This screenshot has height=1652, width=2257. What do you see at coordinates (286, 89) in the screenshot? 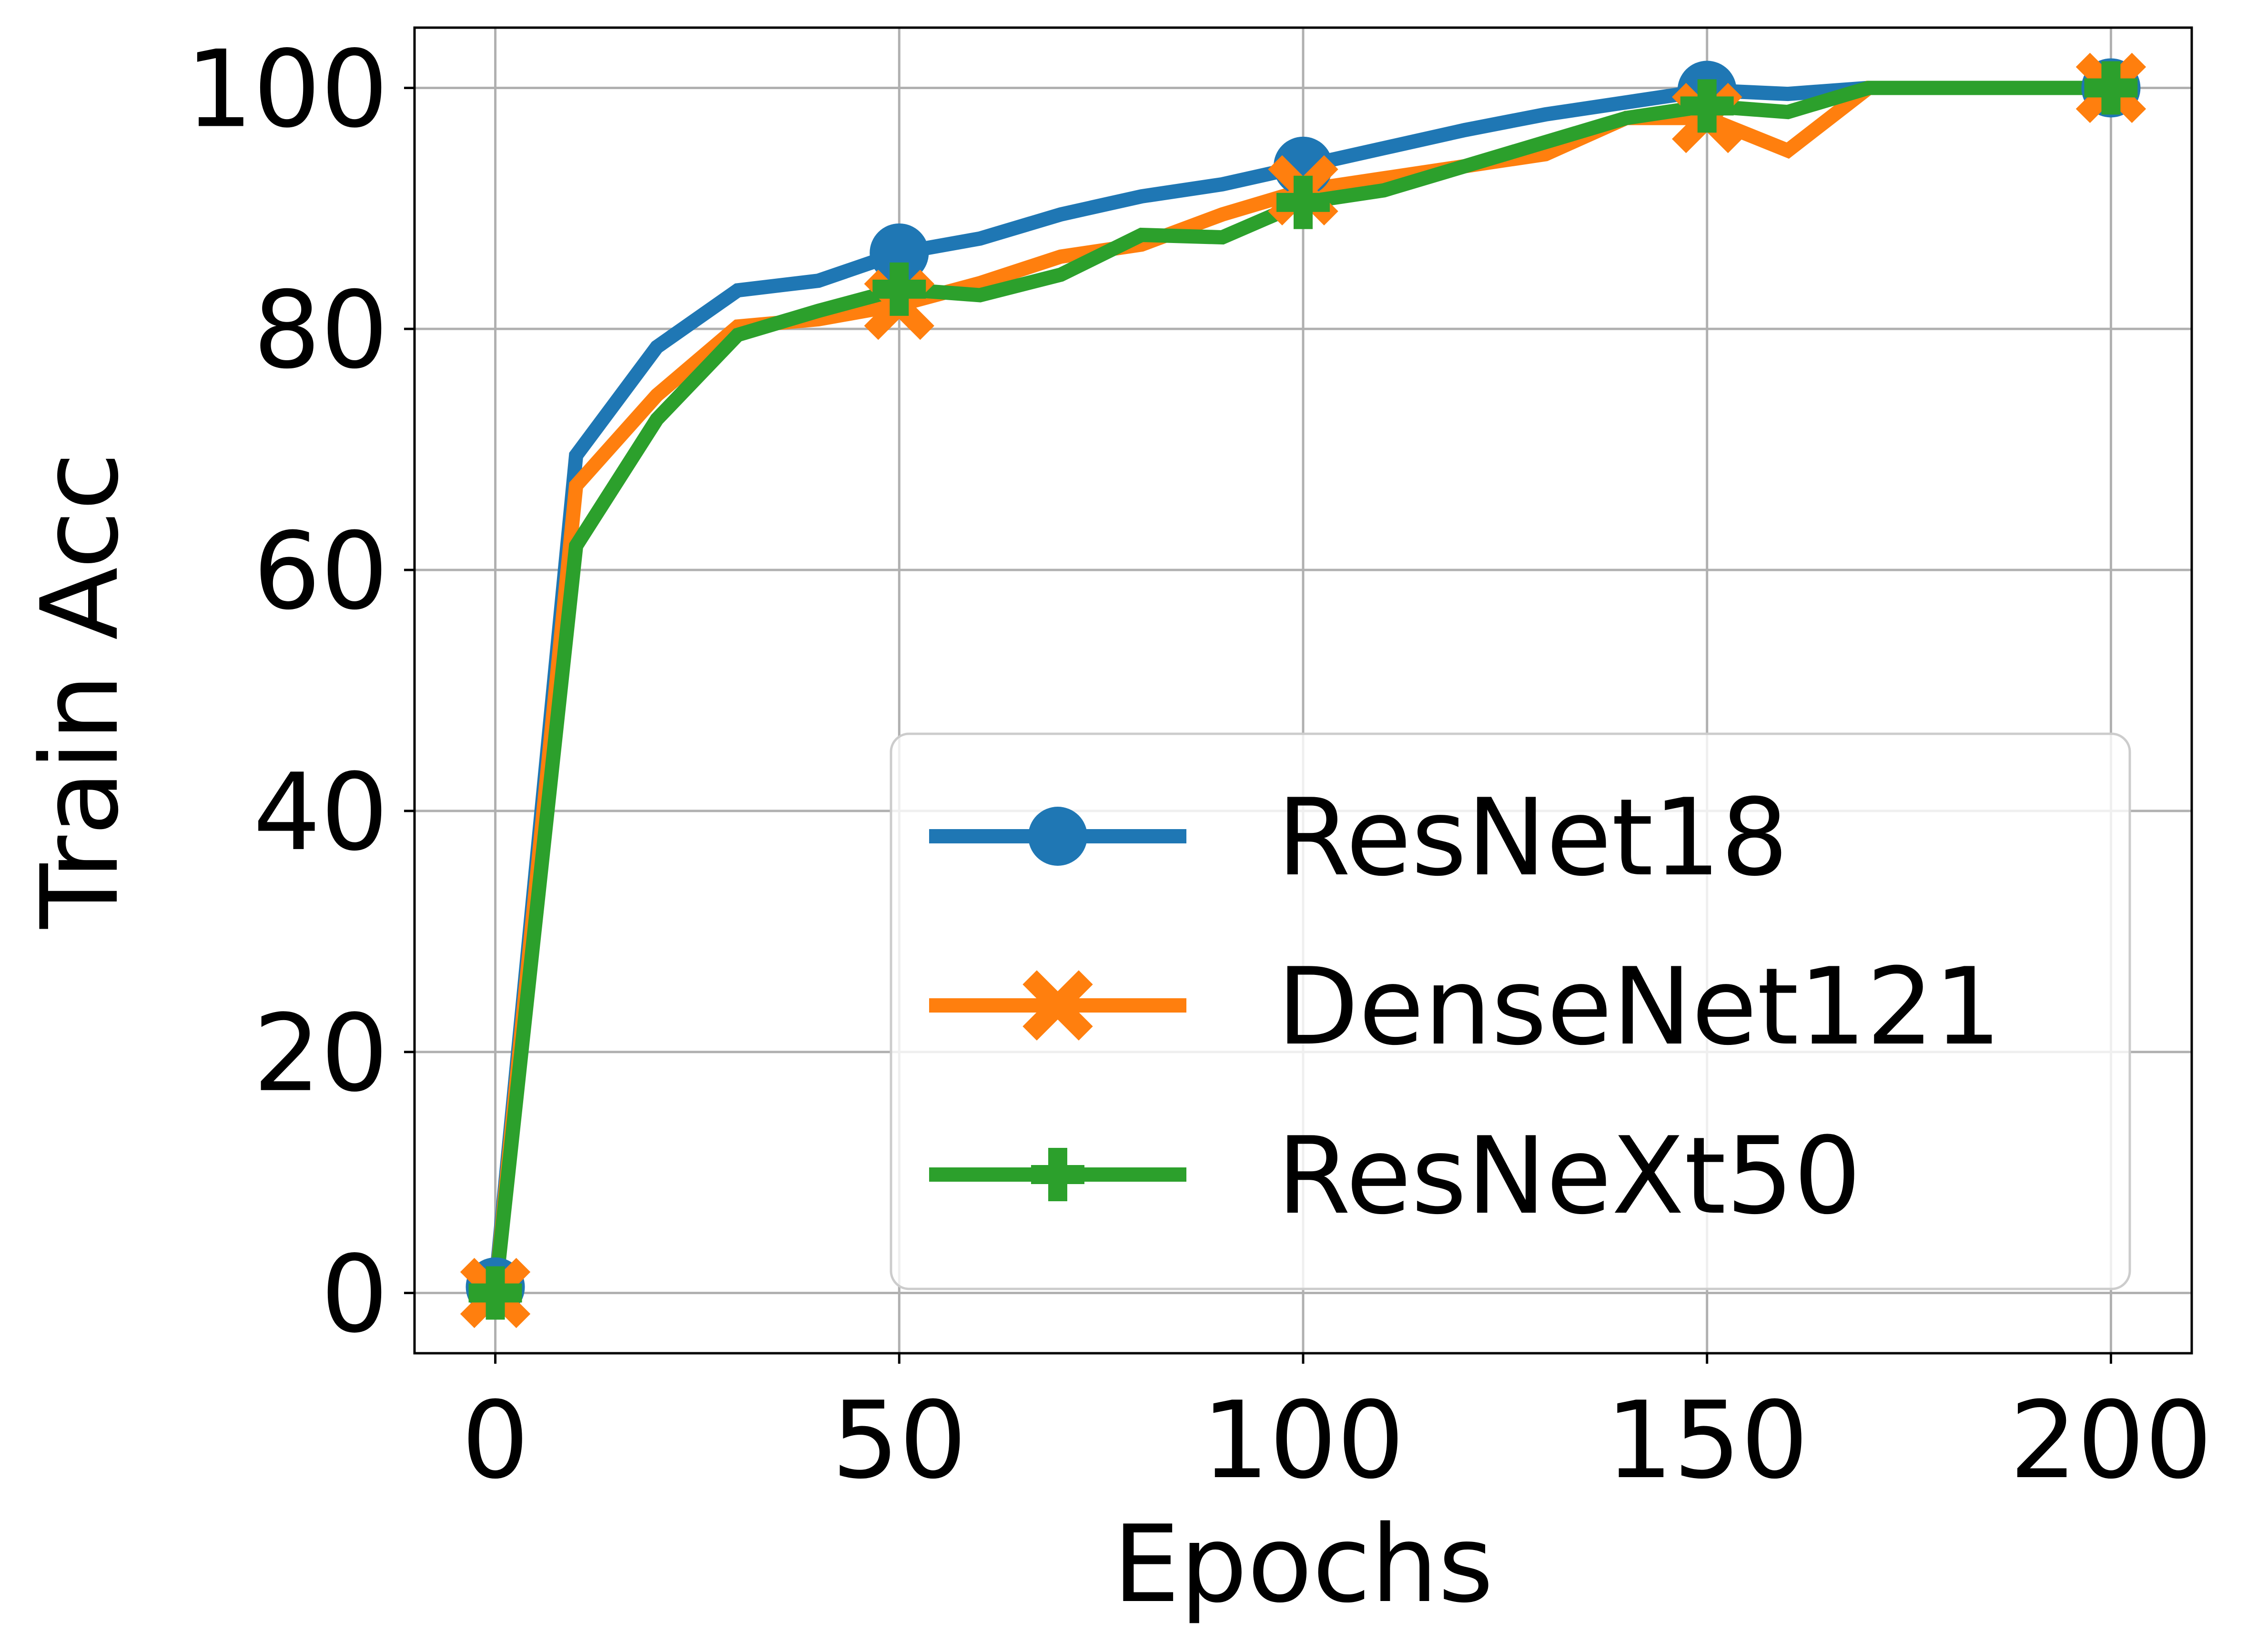
I see `y-tick-label: 100` at bounding box center [286, 89].